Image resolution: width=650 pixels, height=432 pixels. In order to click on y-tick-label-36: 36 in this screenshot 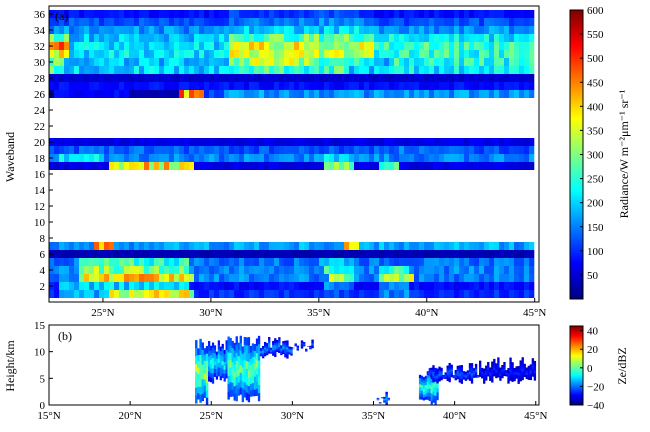, I will do `click(40, 15)`.